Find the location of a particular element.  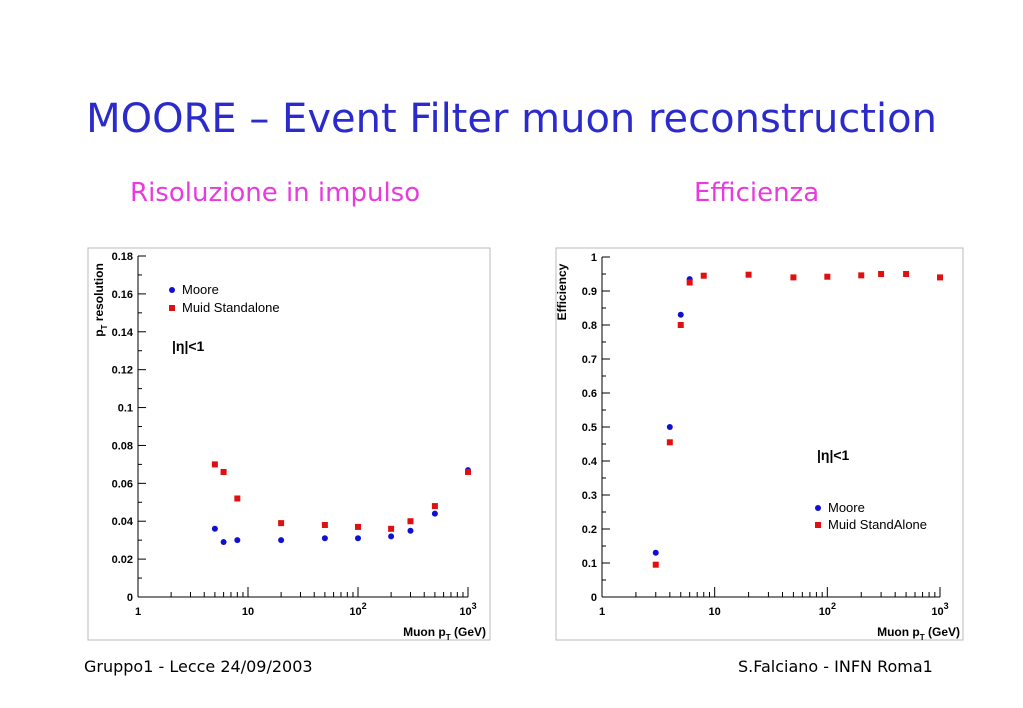

y-tick-label: 0.4 is located at coordinates (590, 462).